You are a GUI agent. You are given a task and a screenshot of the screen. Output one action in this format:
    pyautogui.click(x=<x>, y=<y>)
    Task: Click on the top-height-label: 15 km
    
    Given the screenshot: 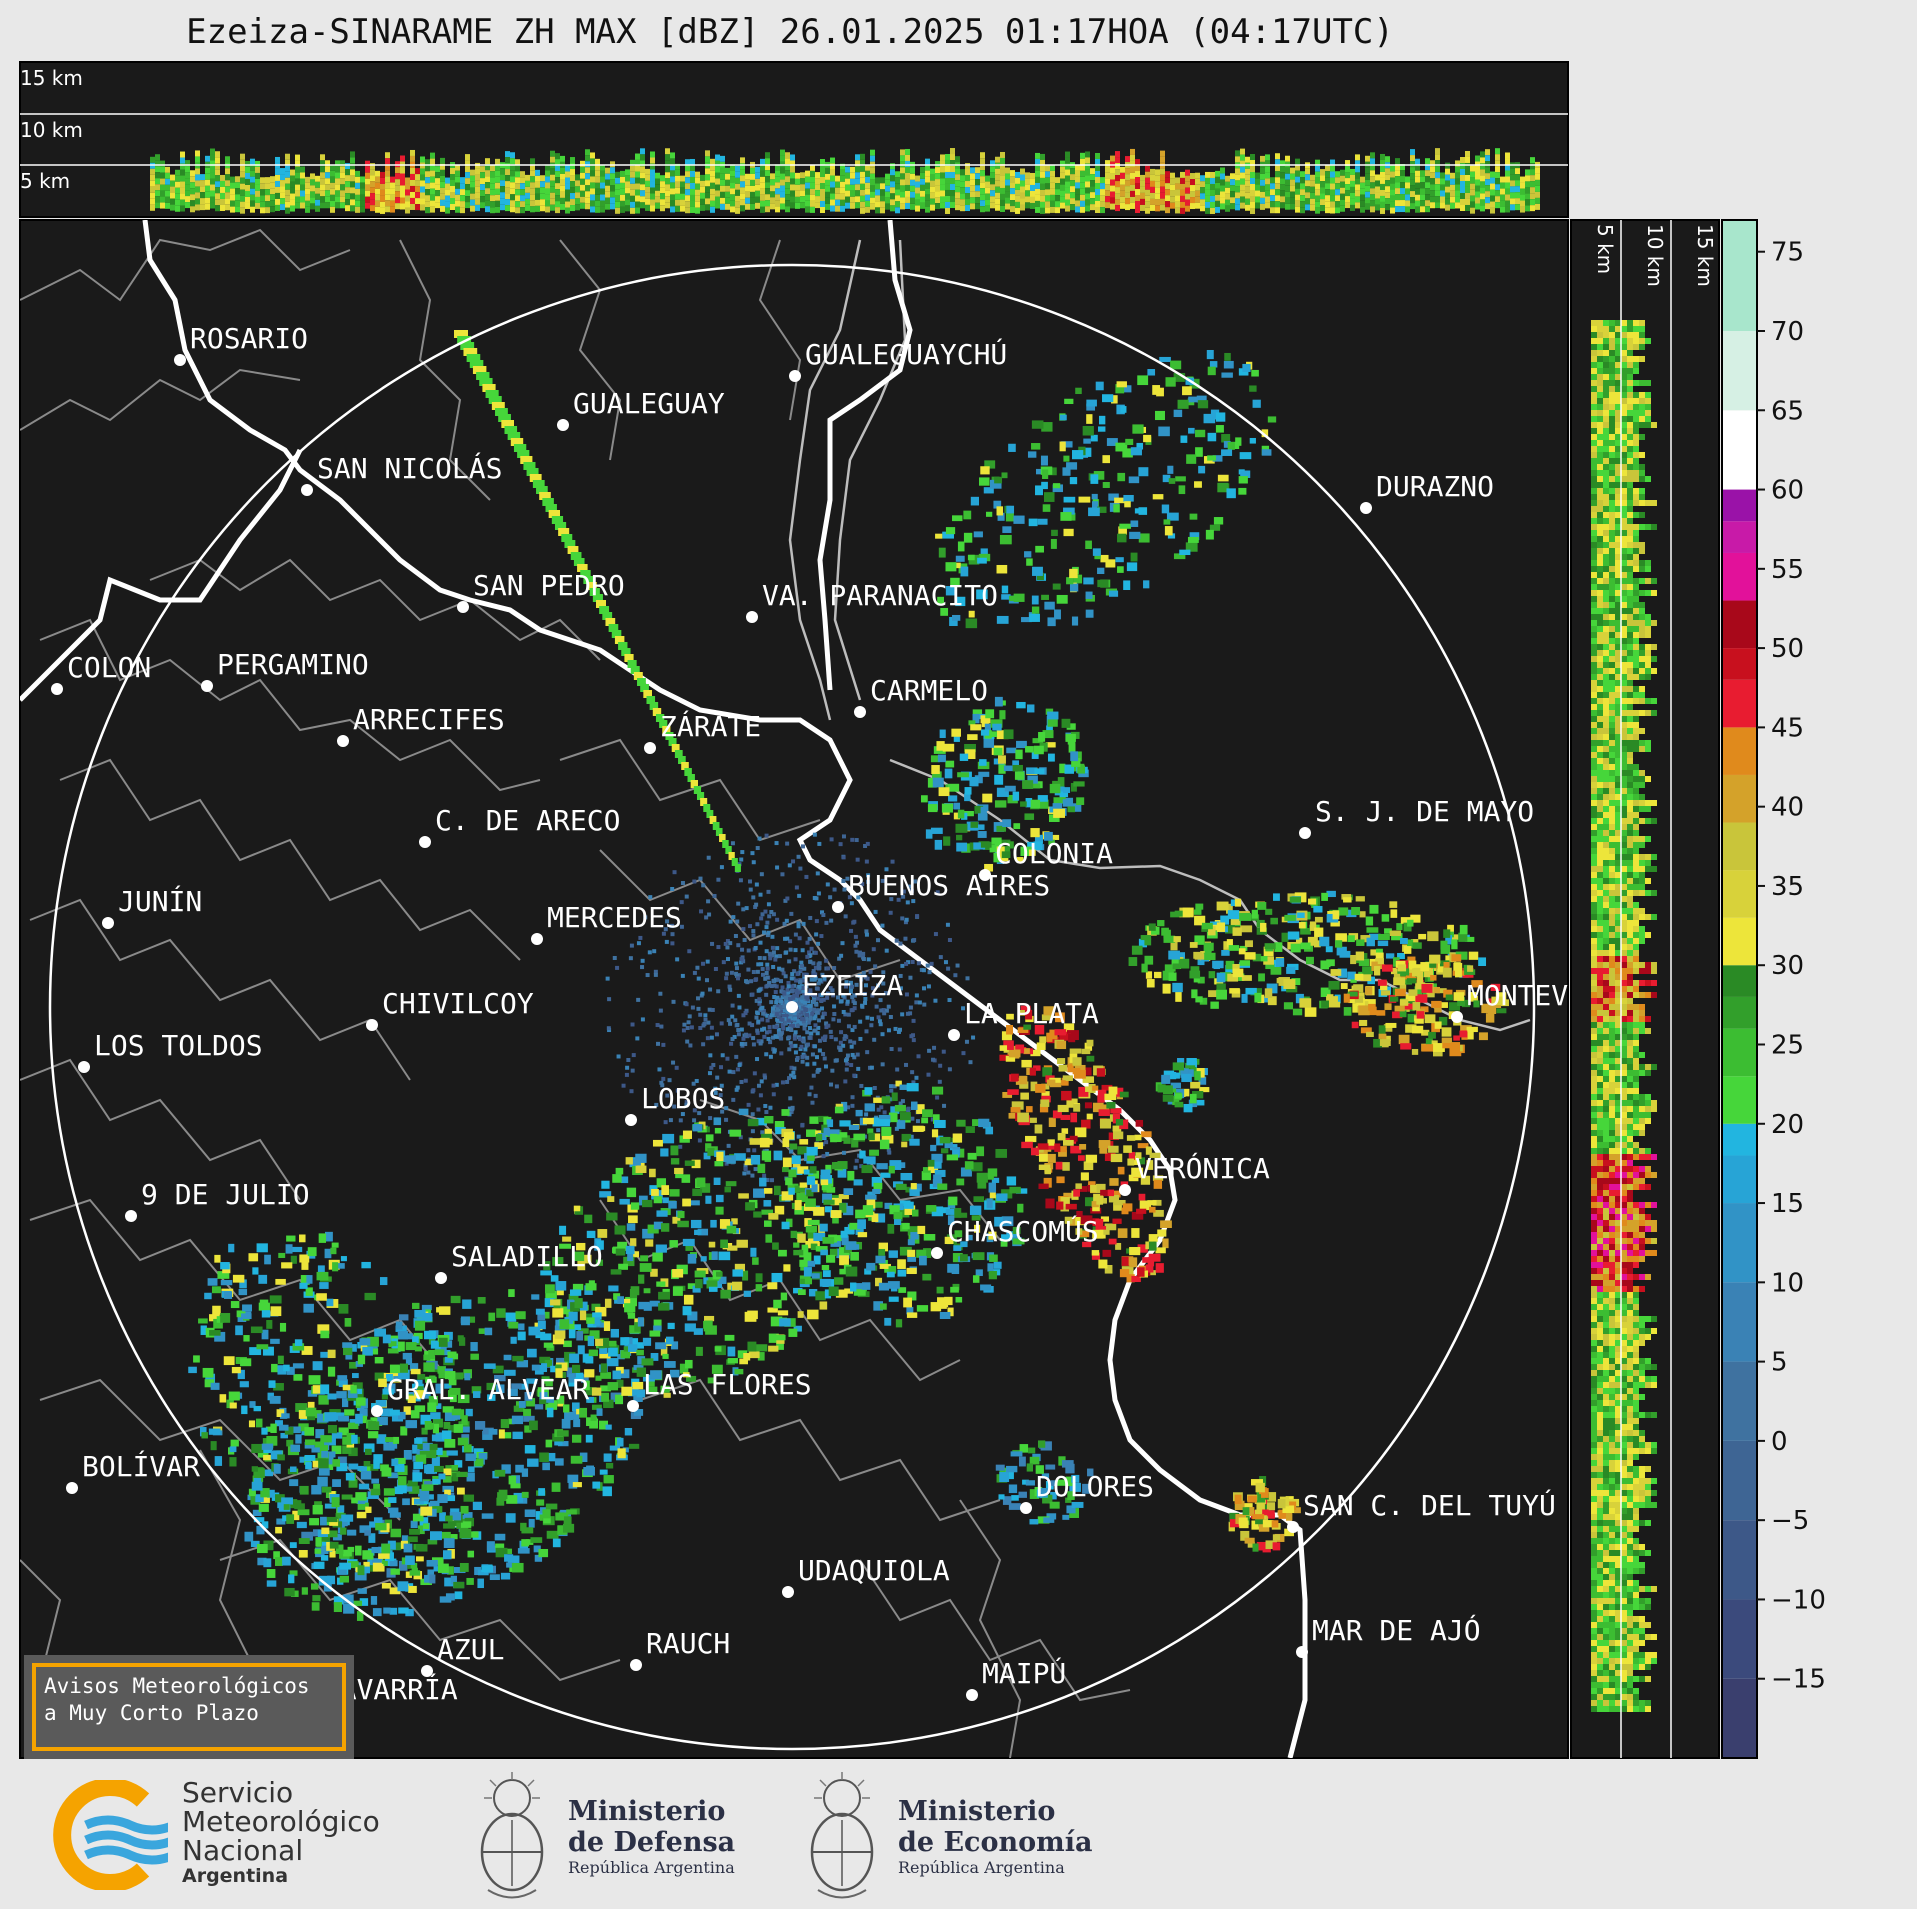 What is the action you would take?
    pyautogui.click(x=51, y=78)
    